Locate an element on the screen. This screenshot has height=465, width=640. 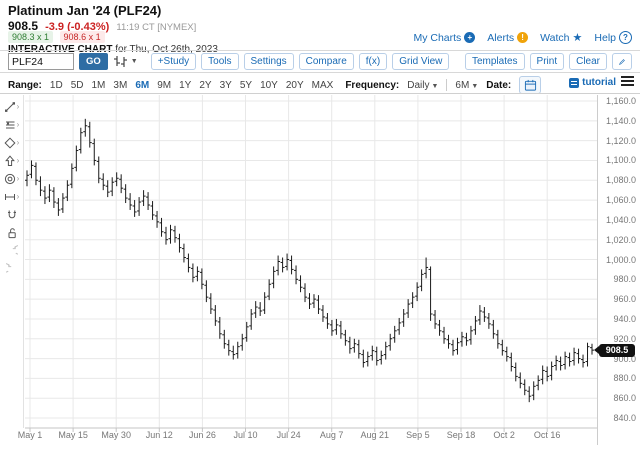
x-axis-label: May 30 is located at coordinates (116, 435).